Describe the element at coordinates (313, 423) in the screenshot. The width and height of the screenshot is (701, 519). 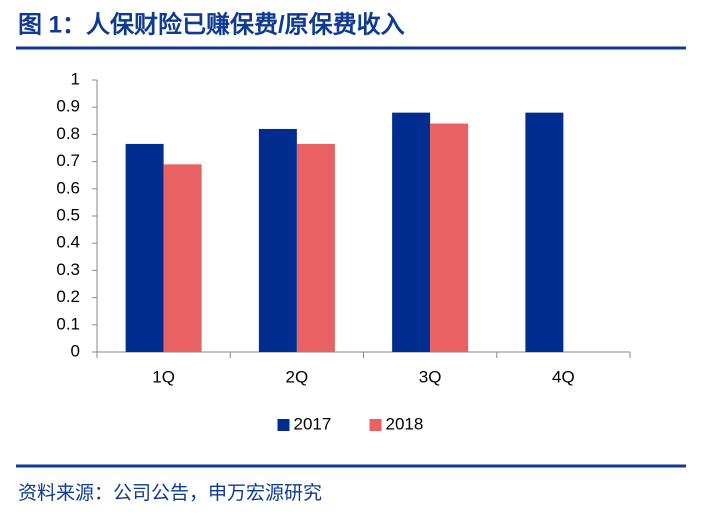
I see `legend-label: 2017` at that location.